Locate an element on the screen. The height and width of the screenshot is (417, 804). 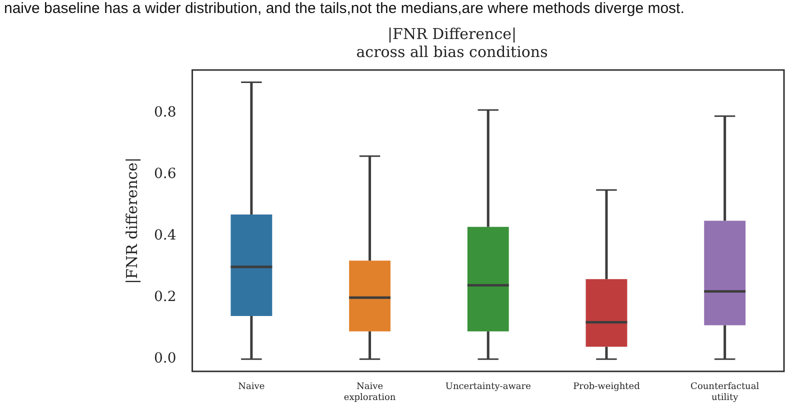
y-tick-label: 0.0 is located at coordinates (165, 358).